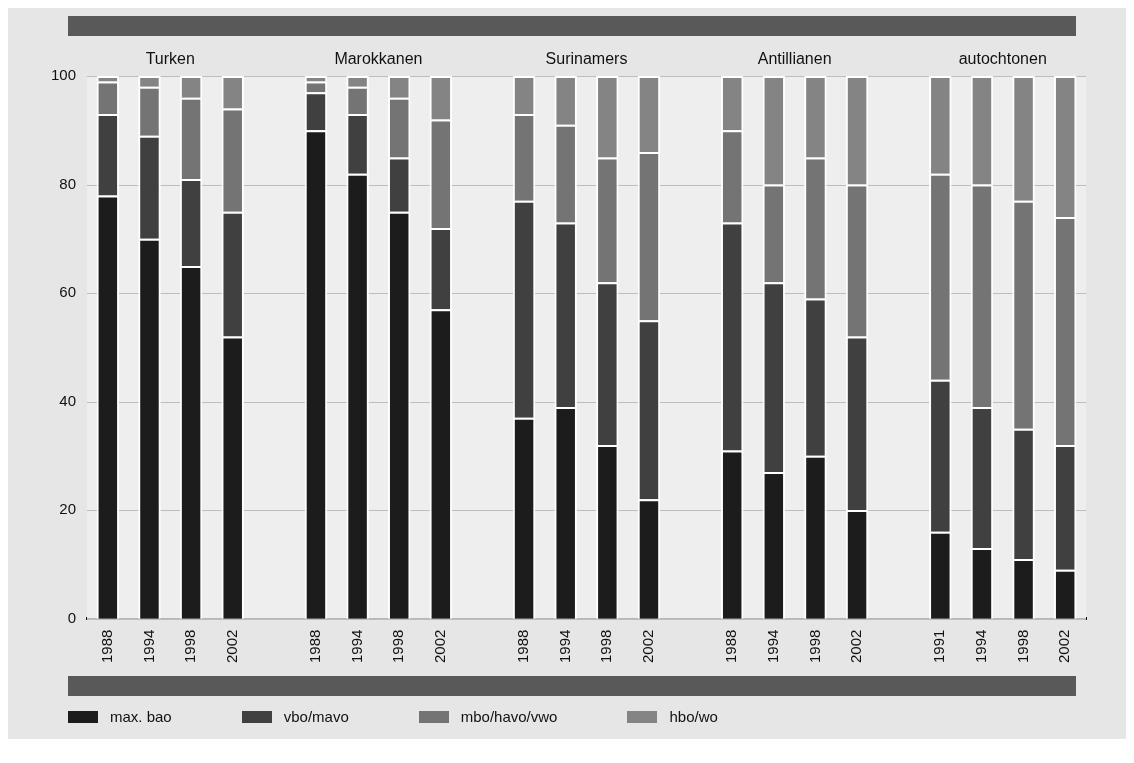 The image size is (1134, 763). I want to click on legend-label: mbo/havo/vwo, so click(509, 716).